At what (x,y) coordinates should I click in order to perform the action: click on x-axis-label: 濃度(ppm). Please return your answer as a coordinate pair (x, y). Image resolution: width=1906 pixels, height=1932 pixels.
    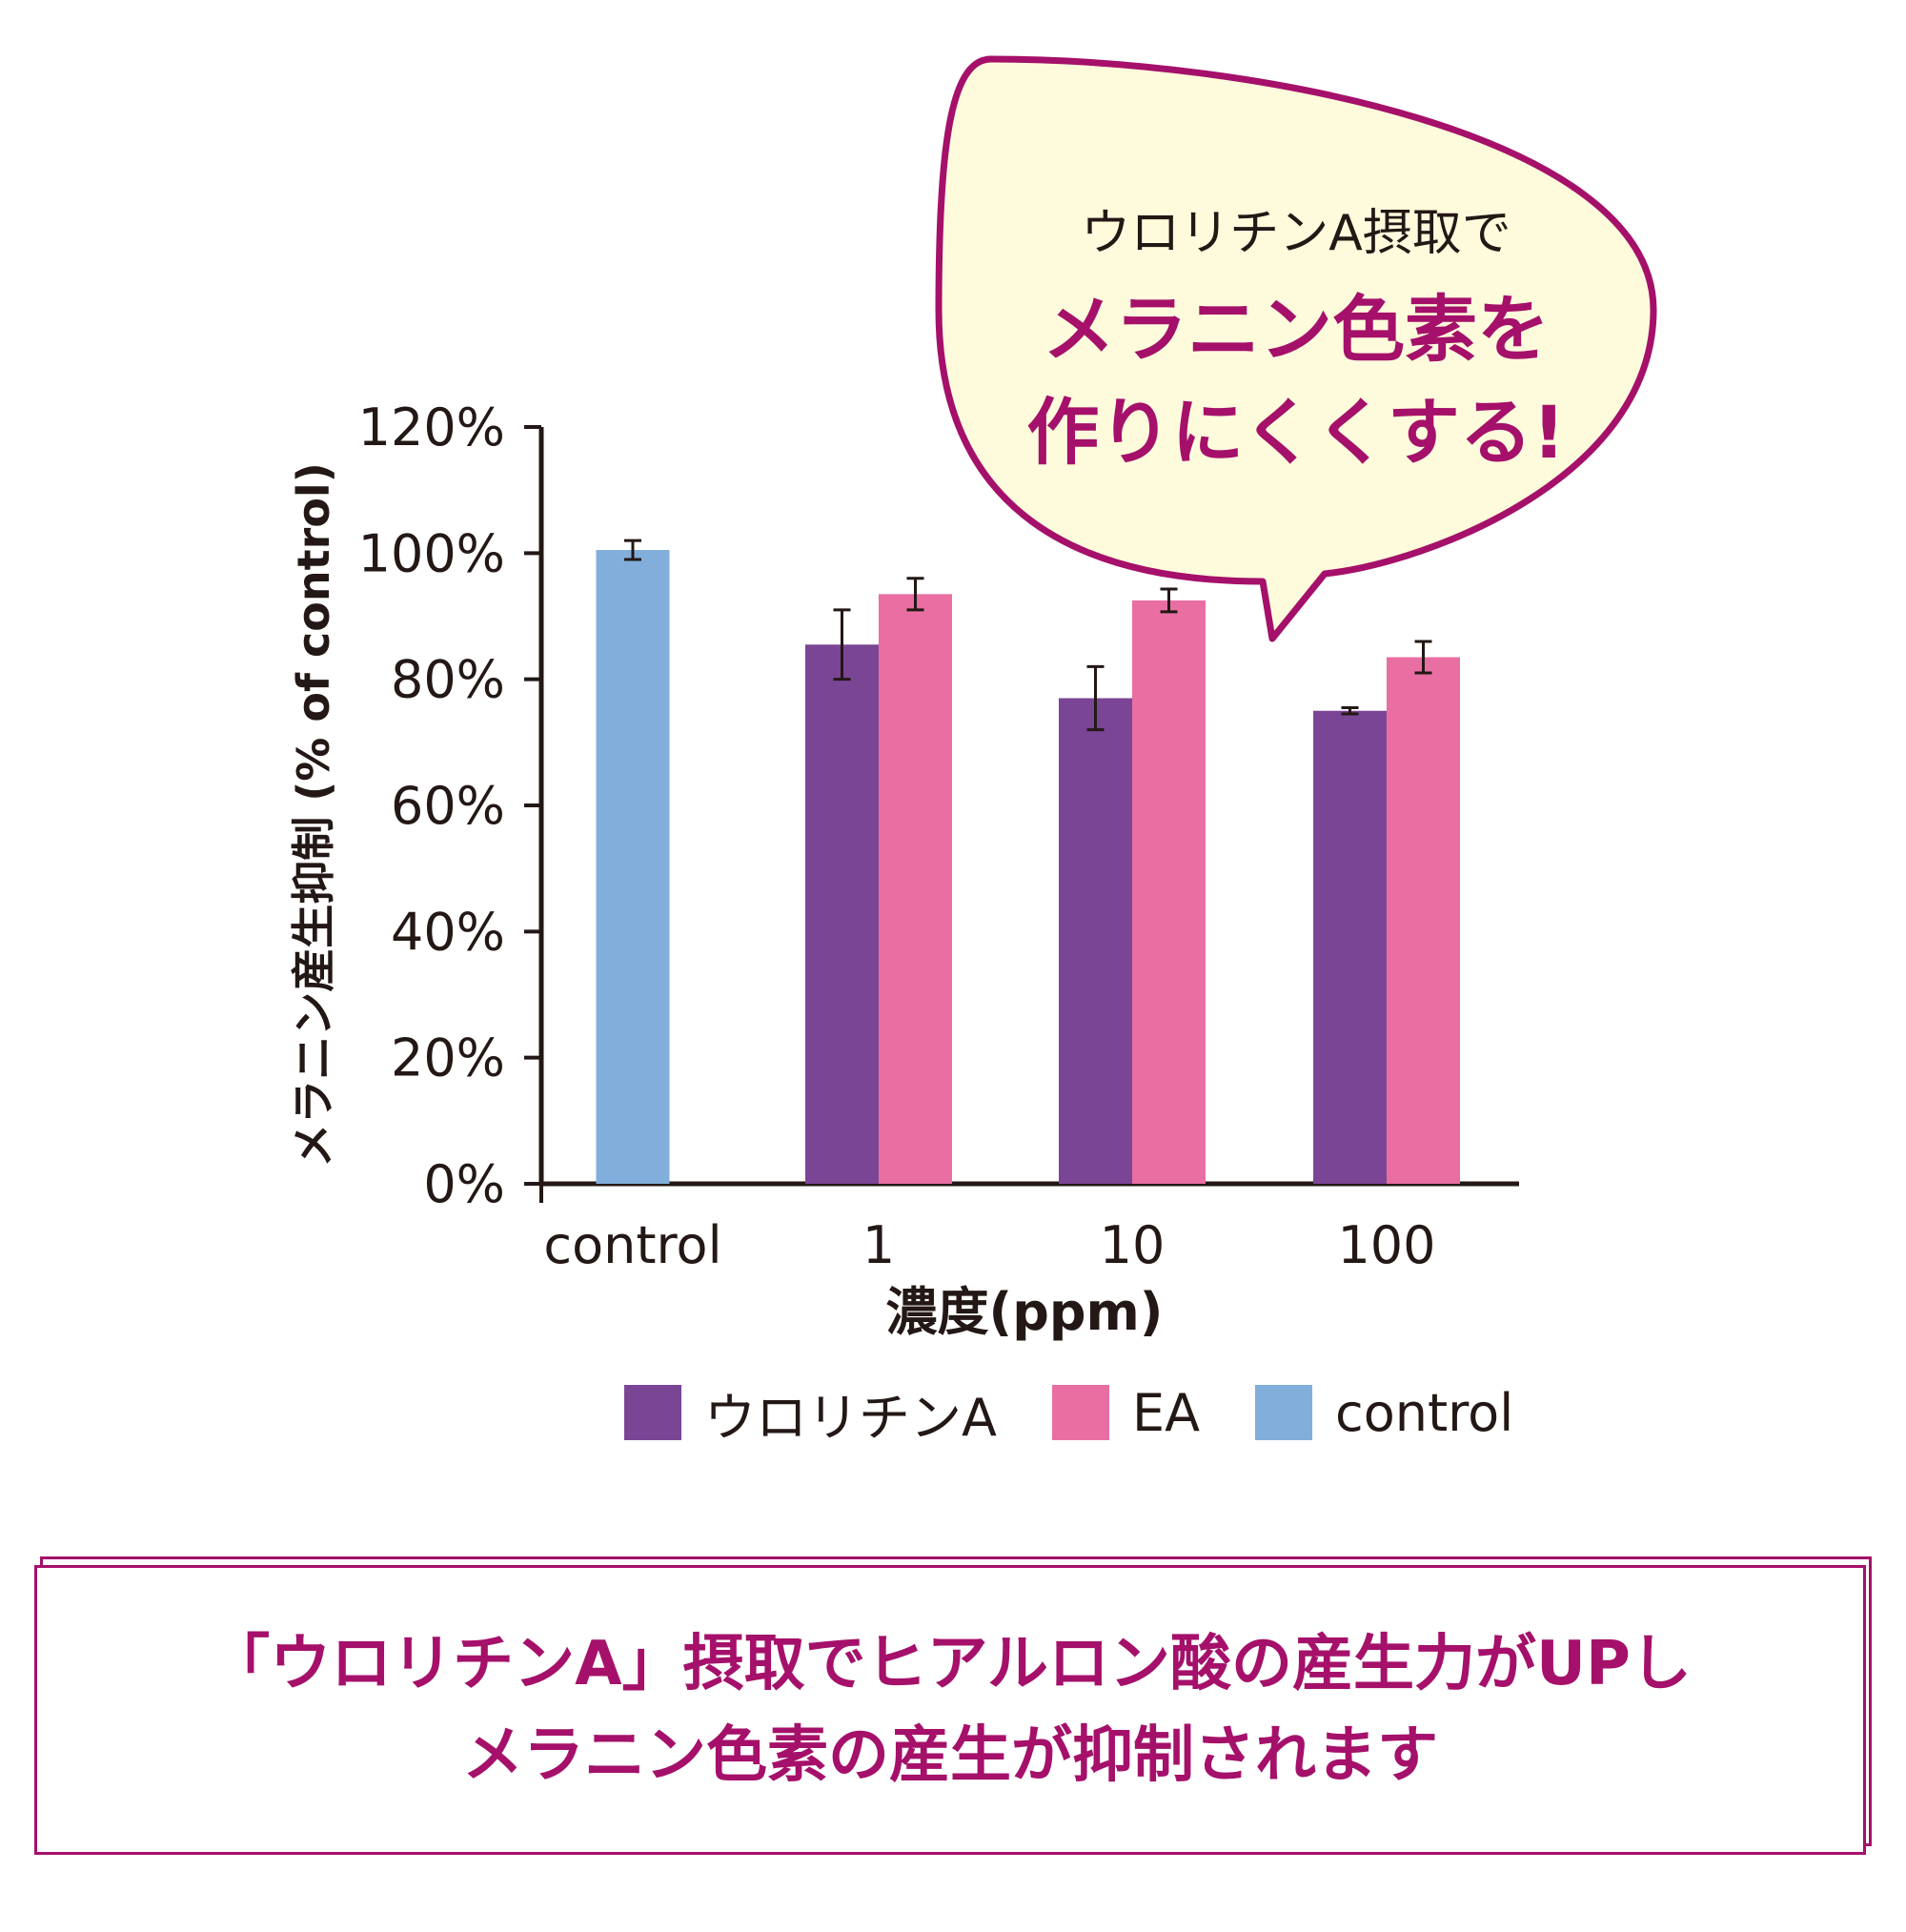
    Looking at the image, I should click on (1025, 1312).